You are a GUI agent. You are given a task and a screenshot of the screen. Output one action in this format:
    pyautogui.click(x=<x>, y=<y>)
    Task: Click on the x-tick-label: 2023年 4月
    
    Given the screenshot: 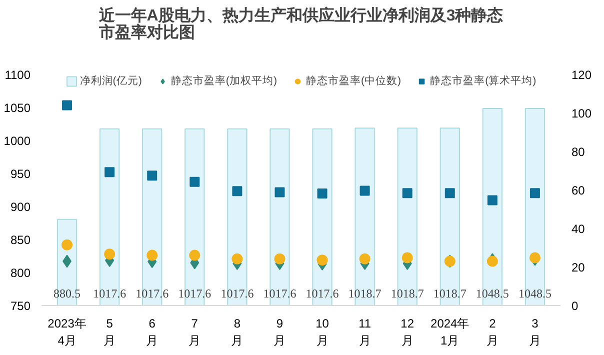 What is the action you would take?
    pyautogui.click(x=67, y=332)
    